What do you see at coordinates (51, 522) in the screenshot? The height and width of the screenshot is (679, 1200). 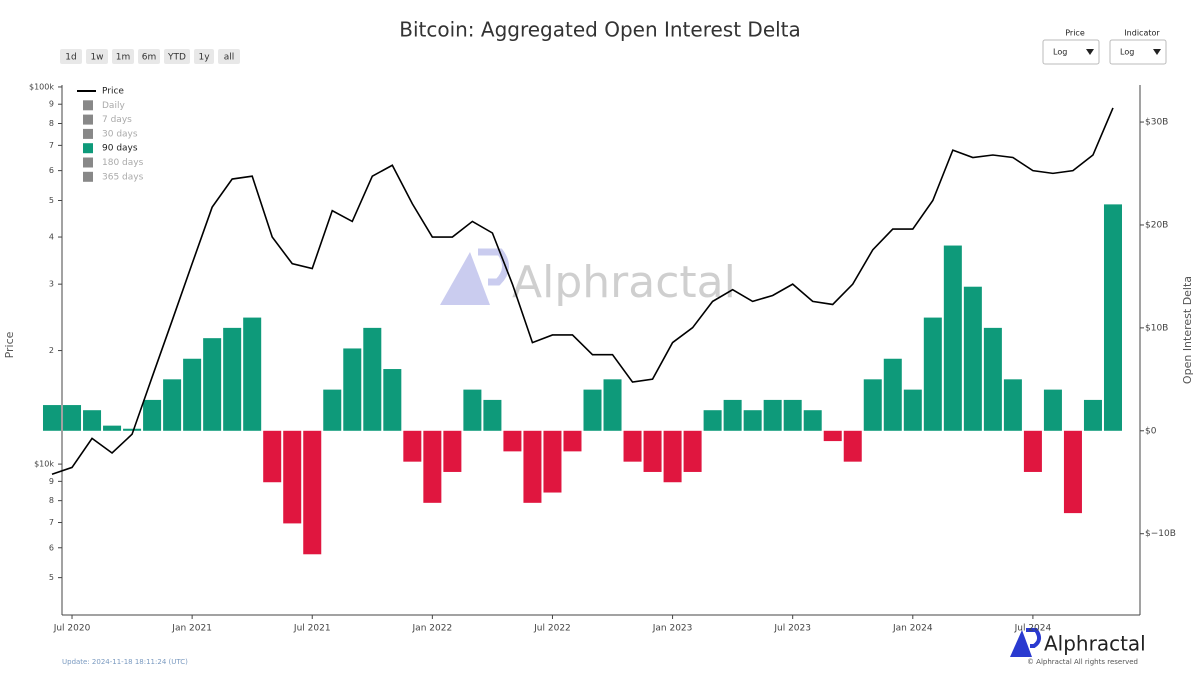 I see `y-tick-label: 7` at bounding box center [51, 522].